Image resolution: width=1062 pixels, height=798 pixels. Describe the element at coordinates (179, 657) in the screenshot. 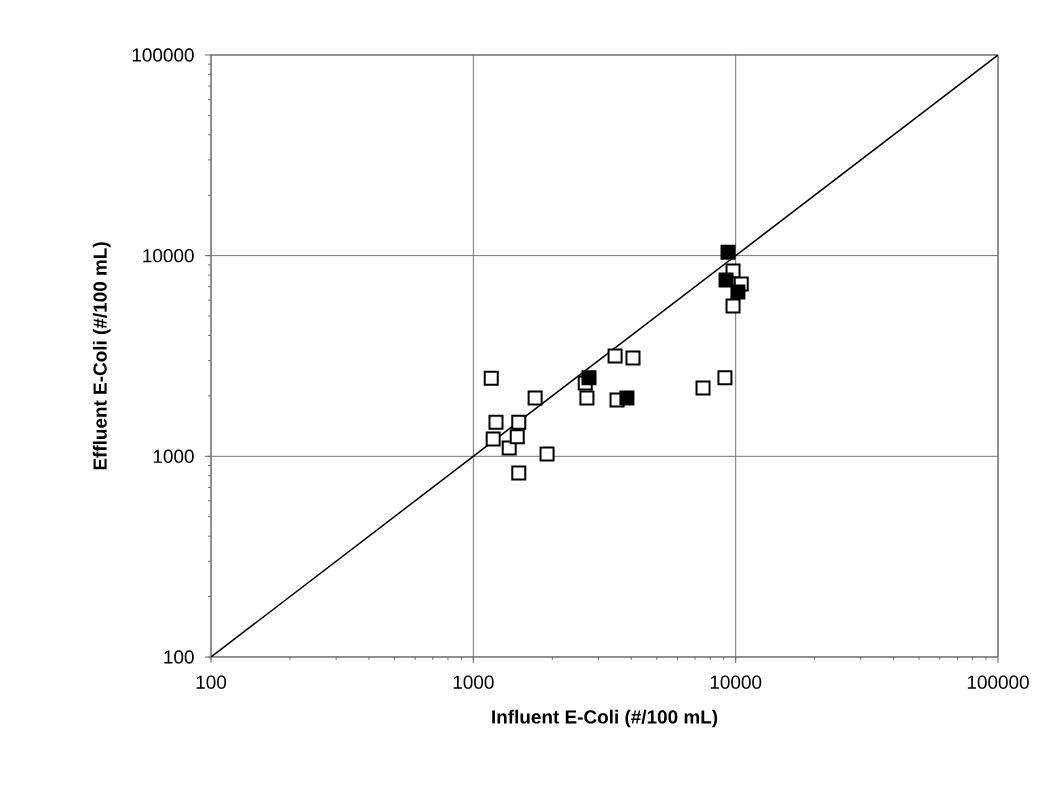

I see `y-tick-label: 100` at that location.